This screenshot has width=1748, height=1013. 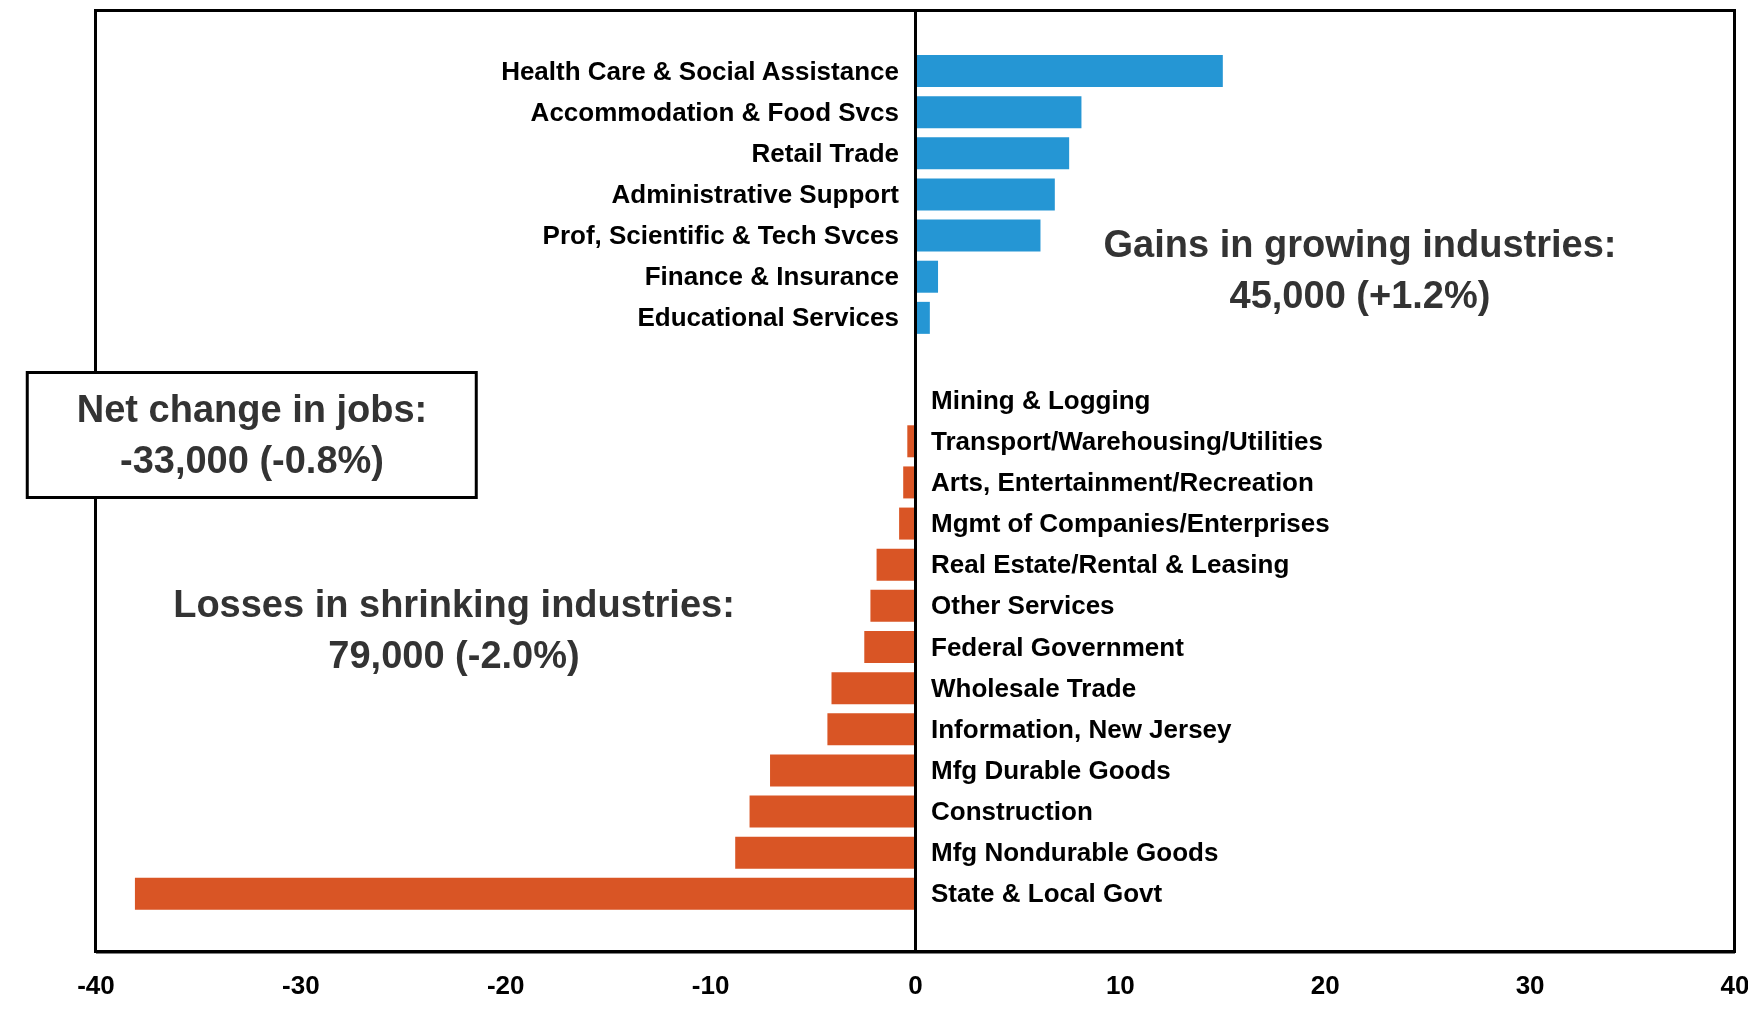 What do you see at coordinates (301, 985) in the screenshot?
I see `x-tick-label: -30` at bounding box center [301, 985].